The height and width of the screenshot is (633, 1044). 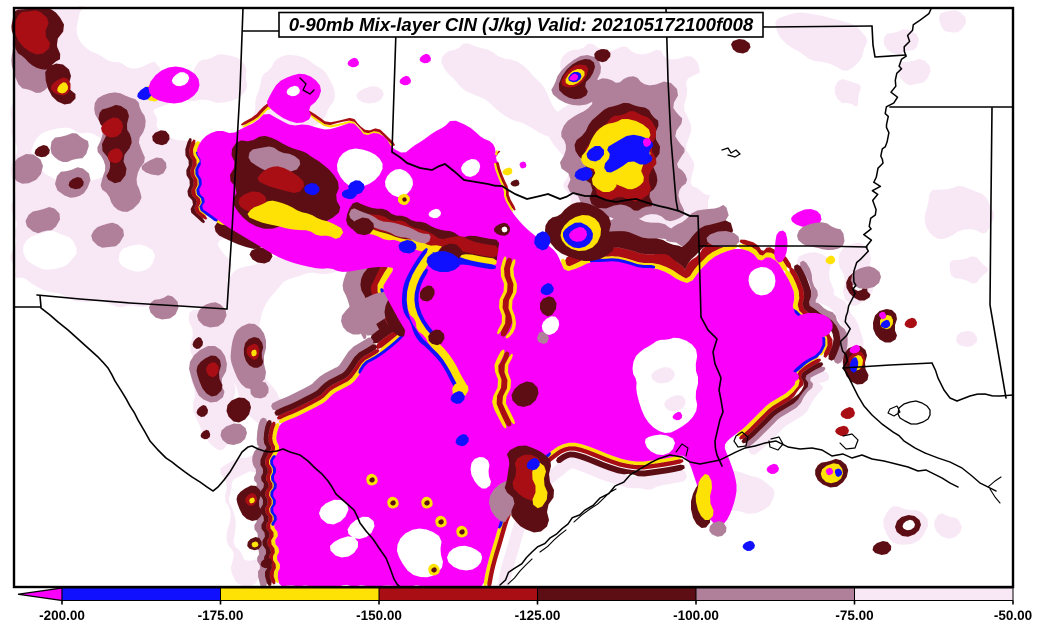 I want to click on svg-text: -175.00, so click(x=221, y=615).